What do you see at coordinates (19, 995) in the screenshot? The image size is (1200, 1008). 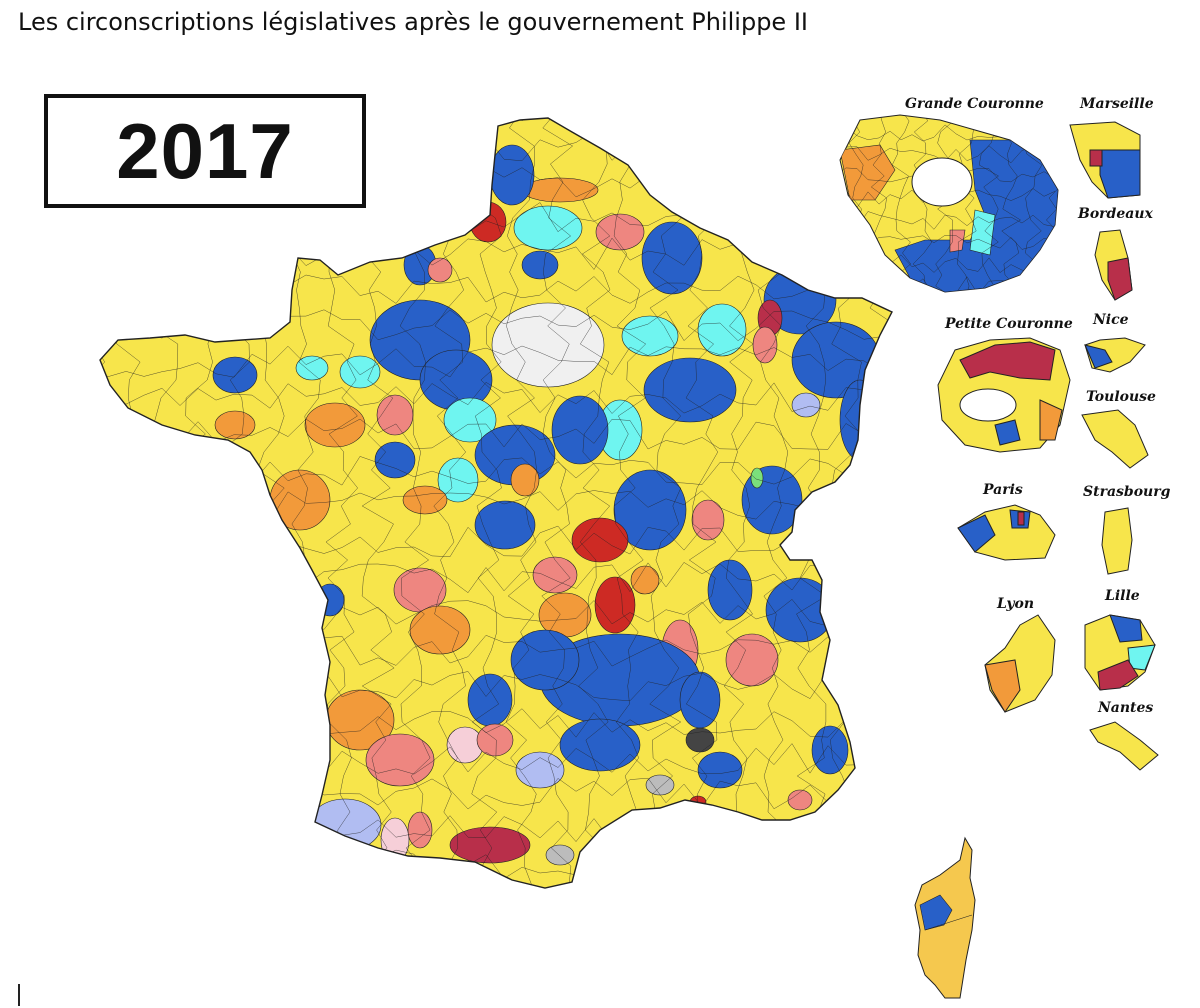 I see `text-cursor` at bounding box center [19, 995].